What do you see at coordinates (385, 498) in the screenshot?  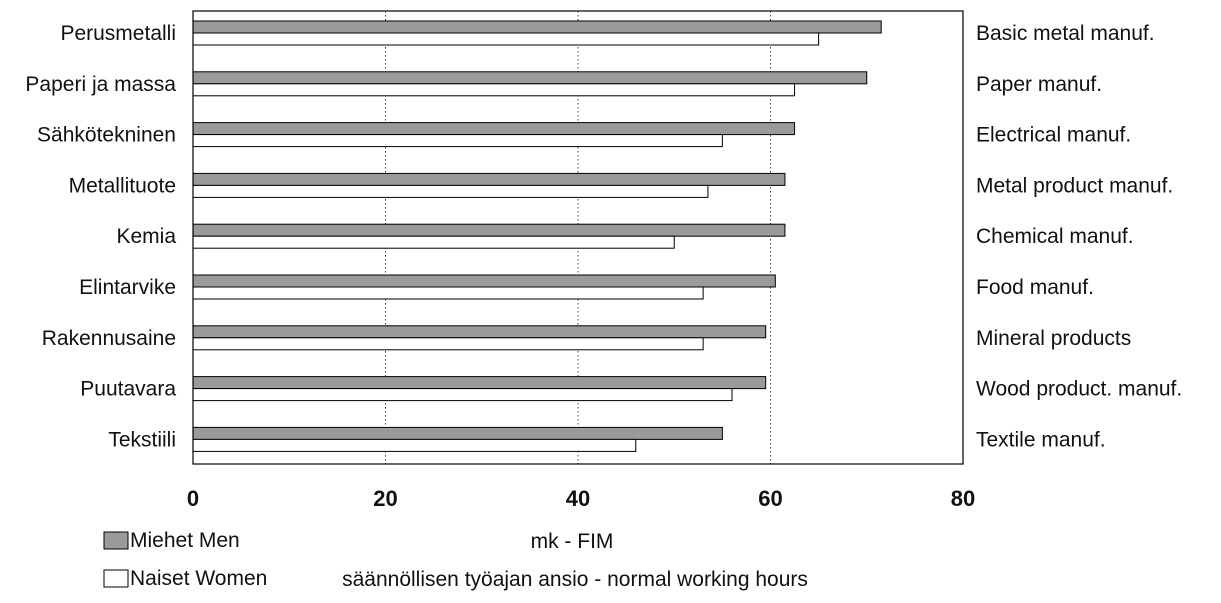 I see `x-tick-label: 20` at bounding box center [385, 498].